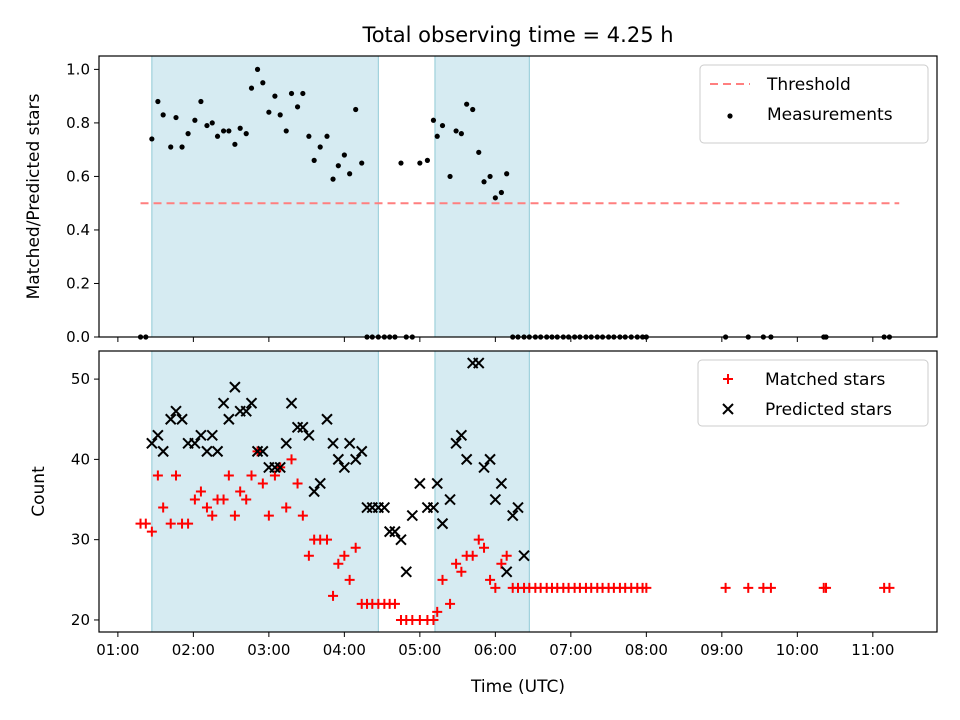 This screenshot has height=720, width=960. I want to click on x-tick-label: 09:00, so click(721, 650).